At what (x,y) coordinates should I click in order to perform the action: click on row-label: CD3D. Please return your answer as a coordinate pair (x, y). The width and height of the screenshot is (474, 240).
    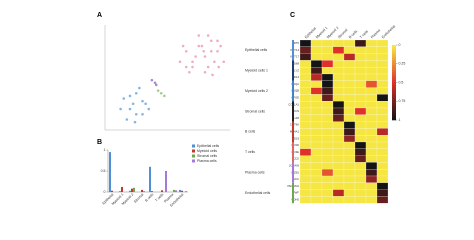
    Looking at the image, I should click on (295, 145).